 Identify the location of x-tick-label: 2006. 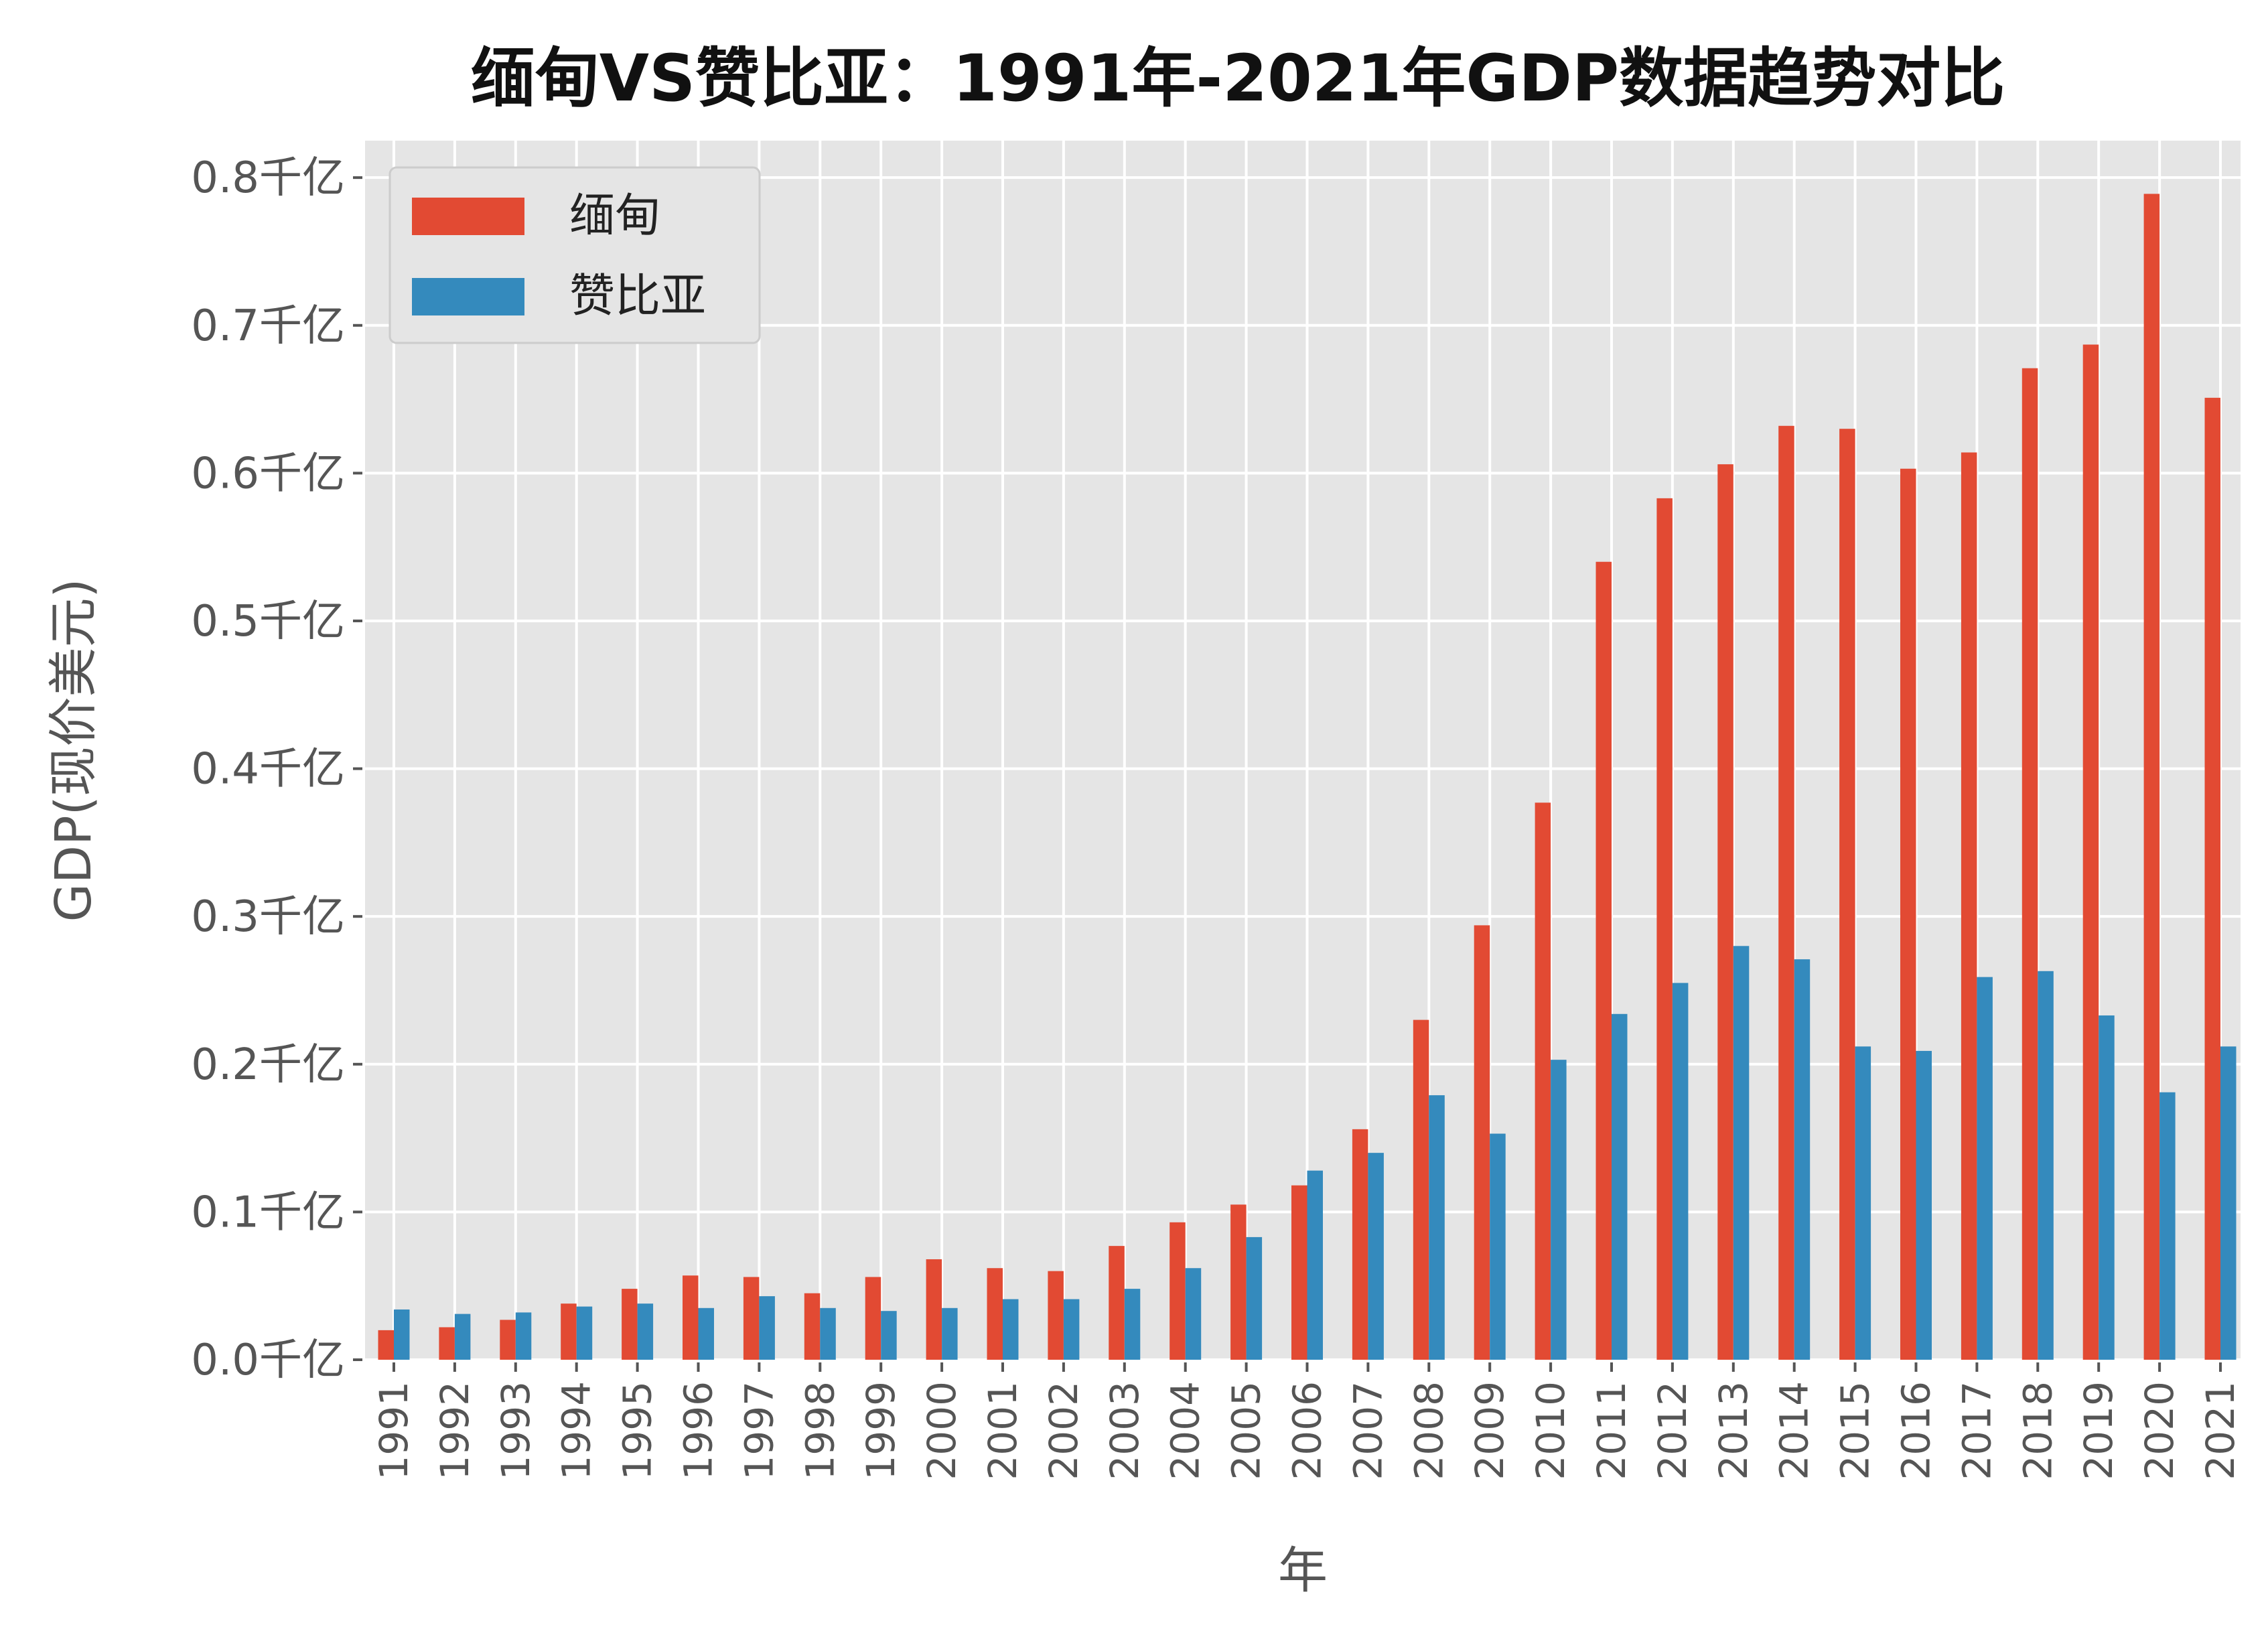
(1307, 1430).